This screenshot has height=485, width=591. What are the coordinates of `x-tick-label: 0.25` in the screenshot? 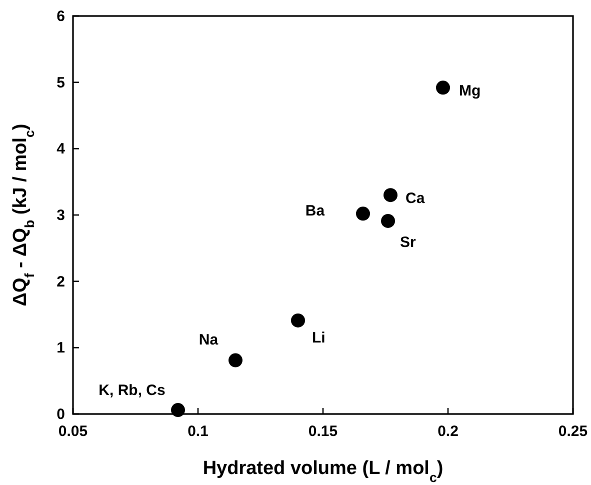 It's located at (573, 431).